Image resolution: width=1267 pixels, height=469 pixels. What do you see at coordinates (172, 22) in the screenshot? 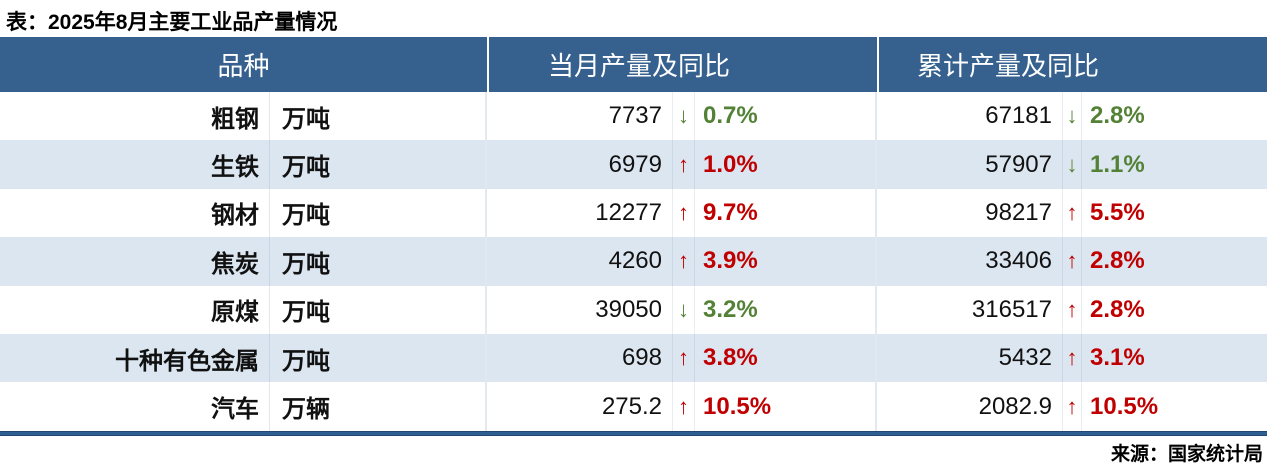
I see `page-title: 表：2025年8月主要工业品产量情况` at bounding box center [172, 22].